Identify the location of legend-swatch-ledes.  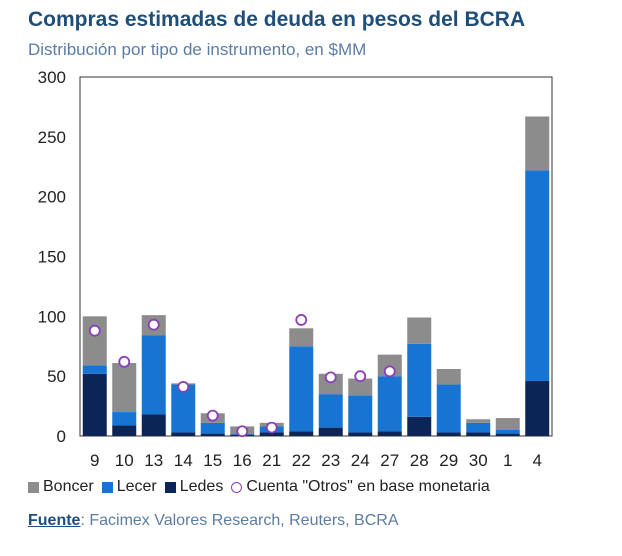
(170, 487).